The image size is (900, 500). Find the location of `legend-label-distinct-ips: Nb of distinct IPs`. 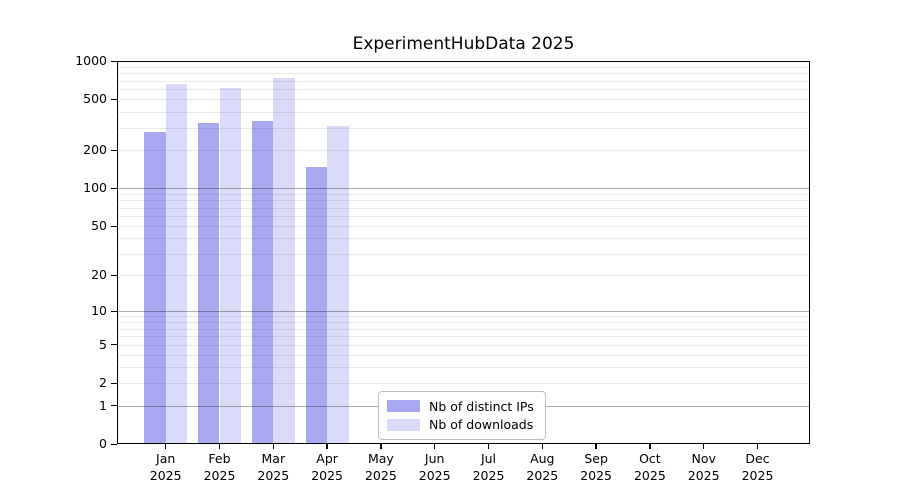

legend-label-distinct-ips: Nb of distinct IPs is located at coordinates (481, 406).